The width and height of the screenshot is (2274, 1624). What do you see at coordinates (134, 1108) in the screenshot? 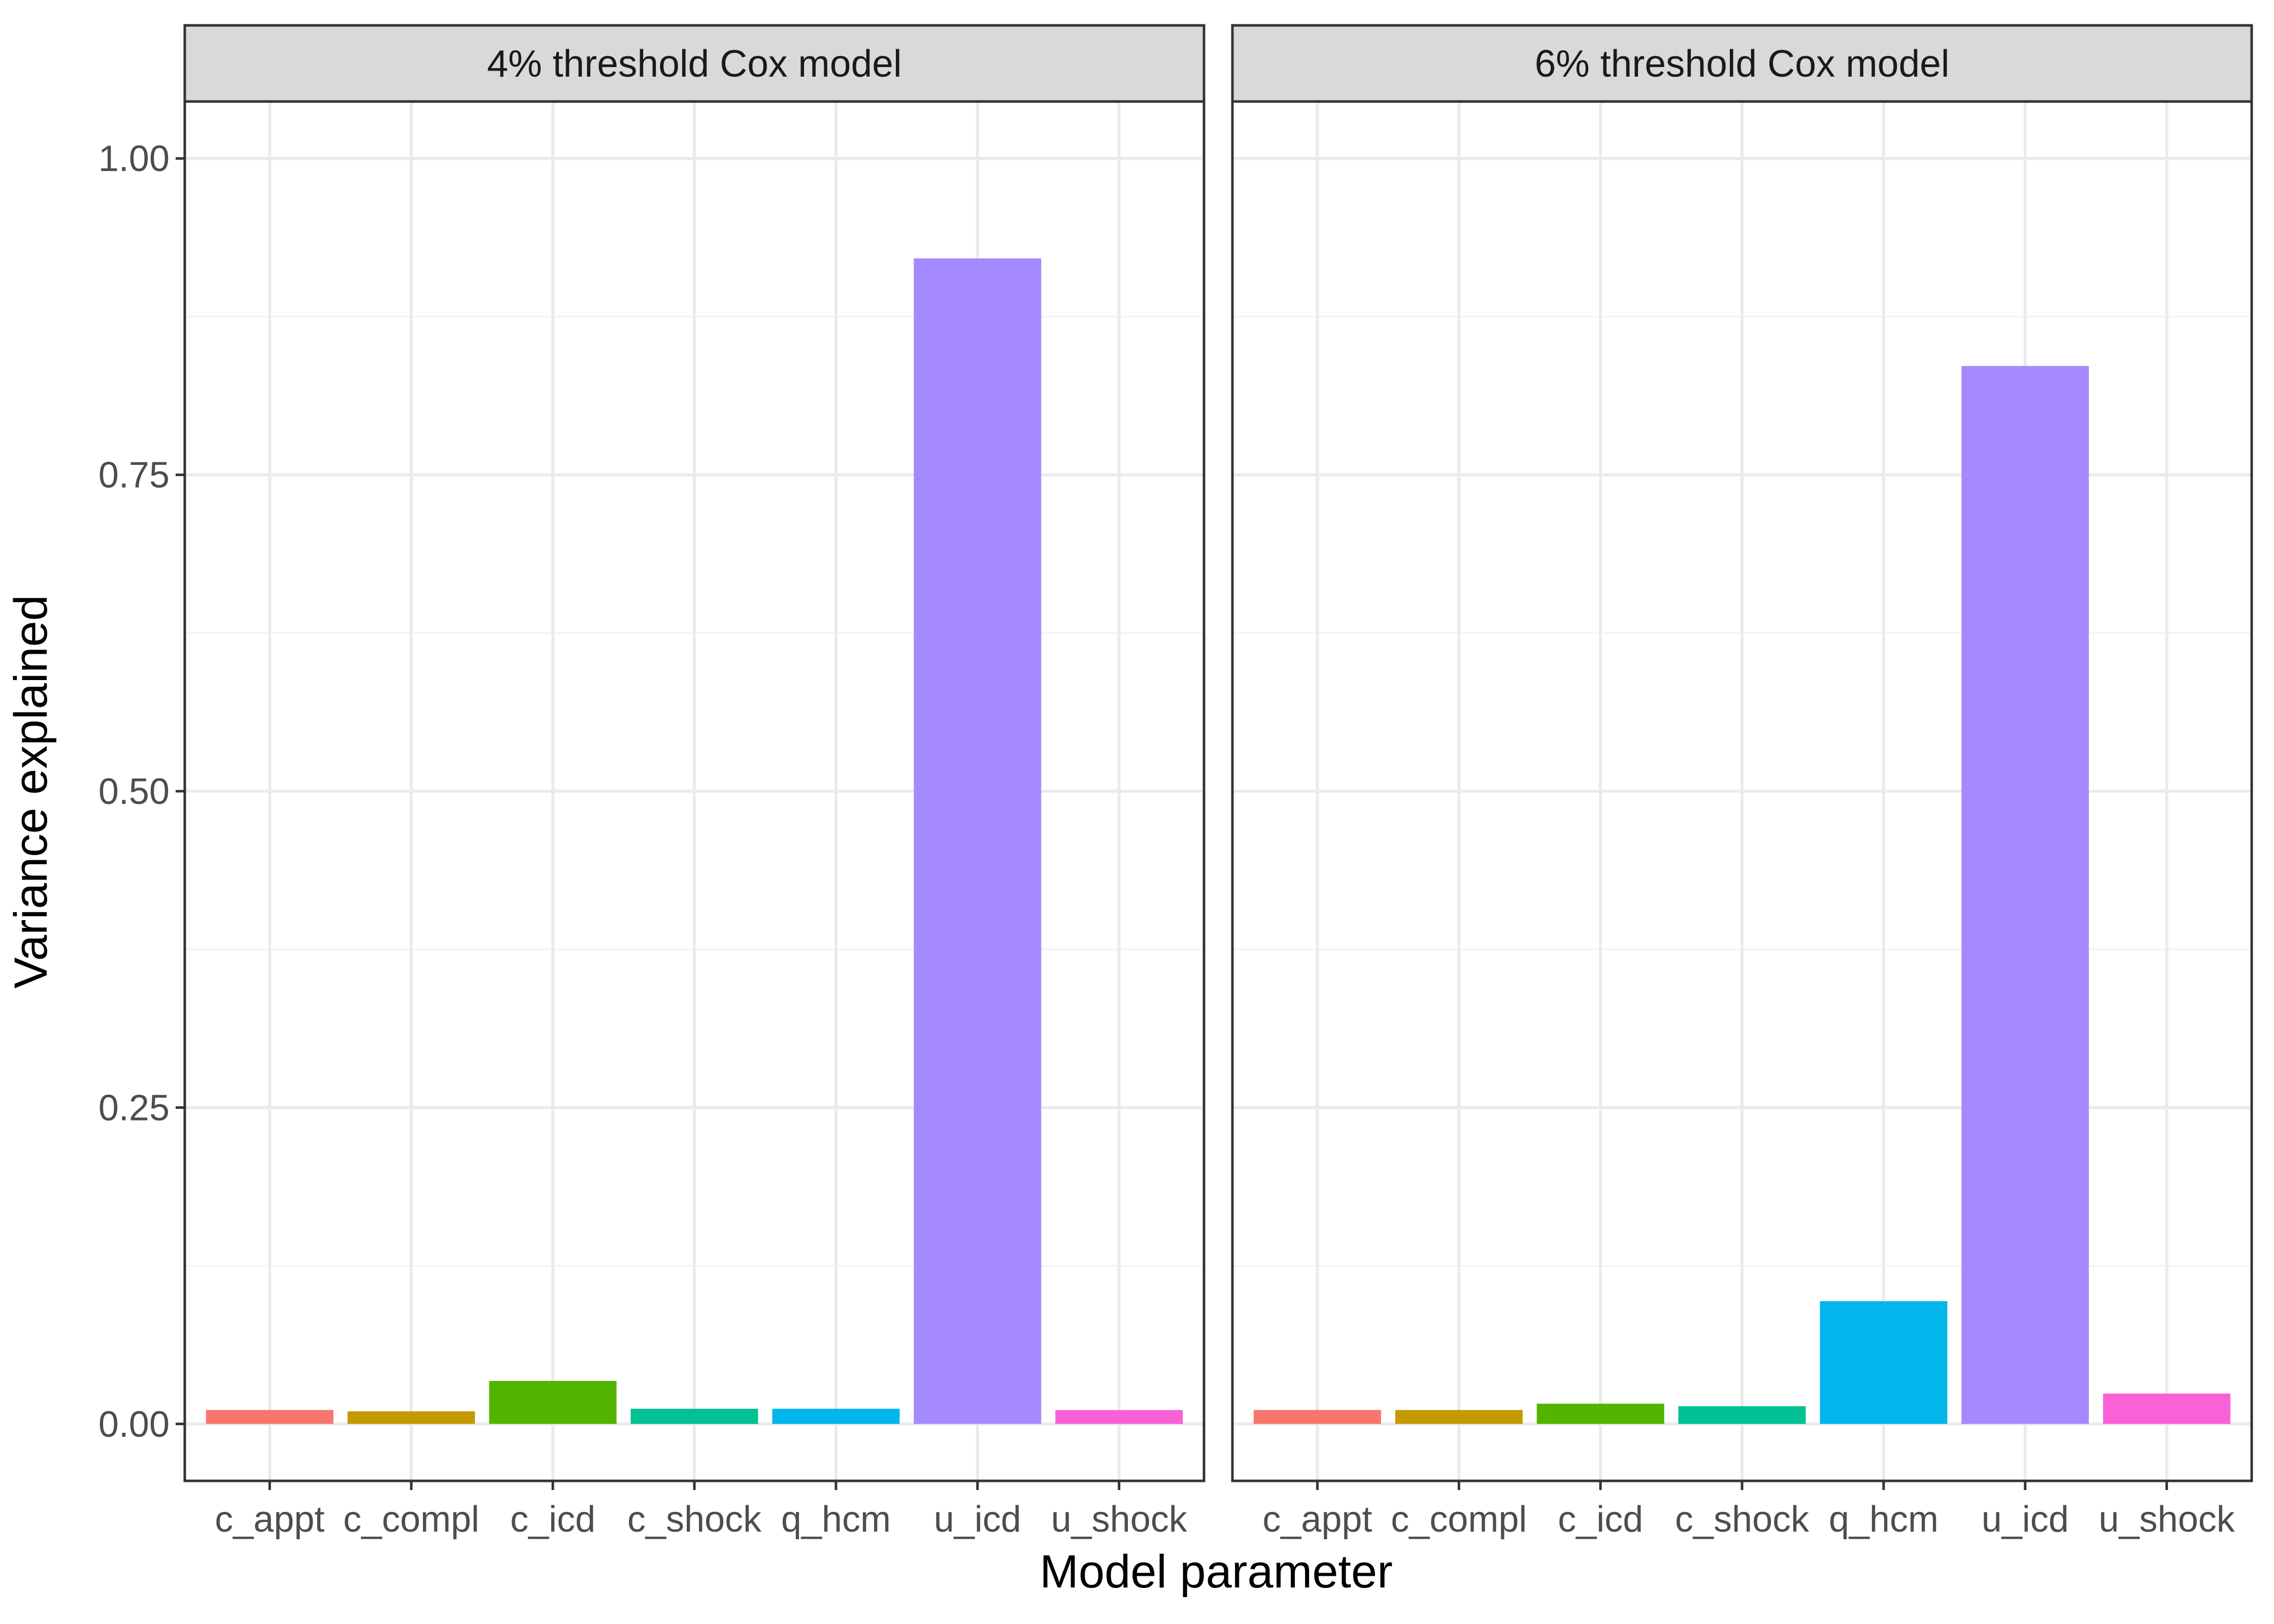
I see `y-tick-label: 0.25` at bounding box center [134, 1108].